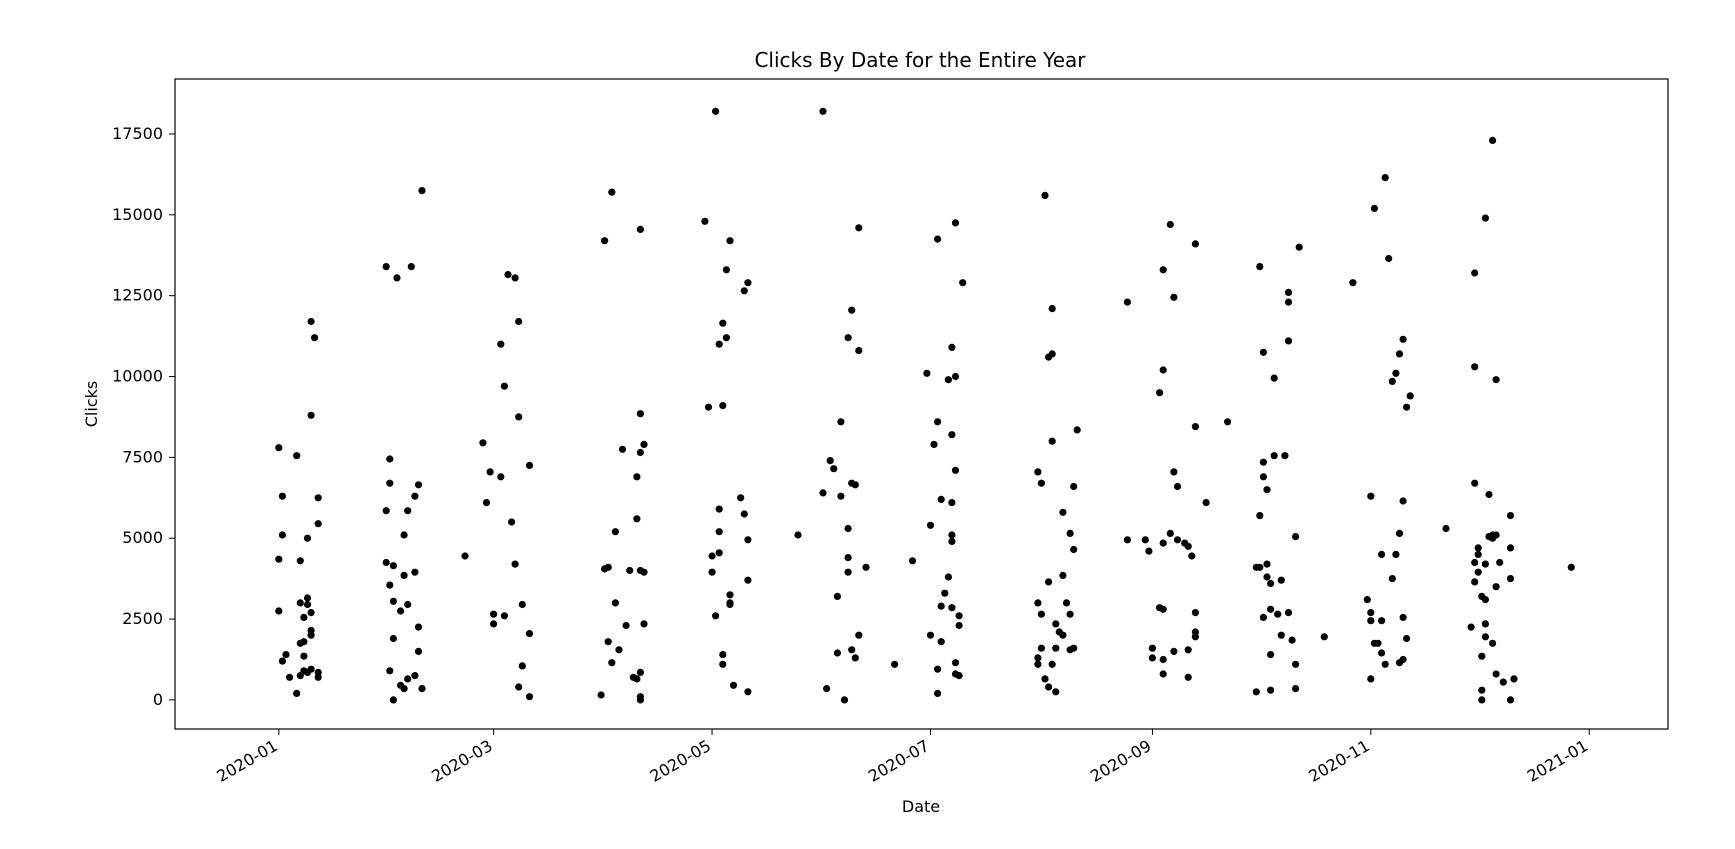  Describe the element at coordinates (142, 537) in the screenshot. I see `y-tick-label: 5000` at that location.